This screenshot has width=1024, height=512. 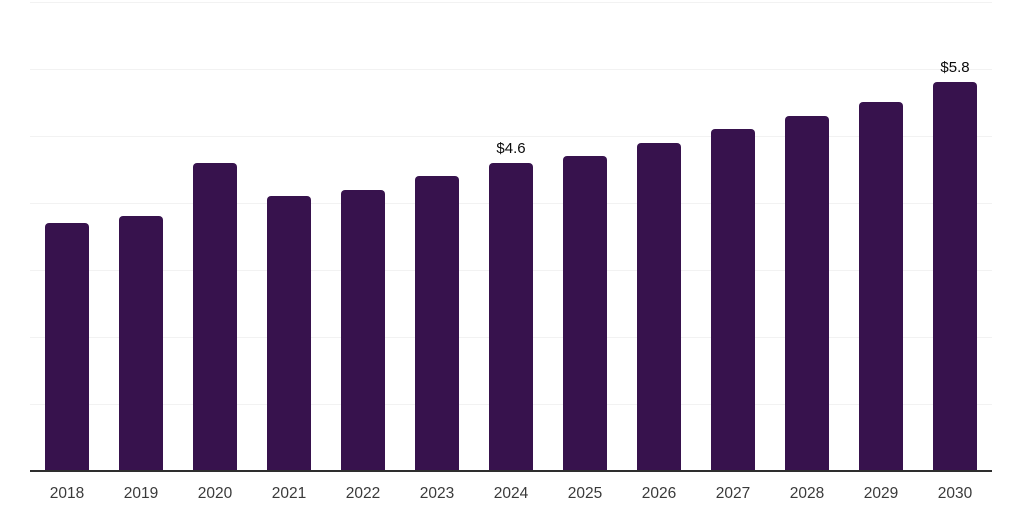 What do you see at coordinates (659, 493) in the screenshot?
I see `x-tick-label-2026: 2026` at bounding box center [659, 493].